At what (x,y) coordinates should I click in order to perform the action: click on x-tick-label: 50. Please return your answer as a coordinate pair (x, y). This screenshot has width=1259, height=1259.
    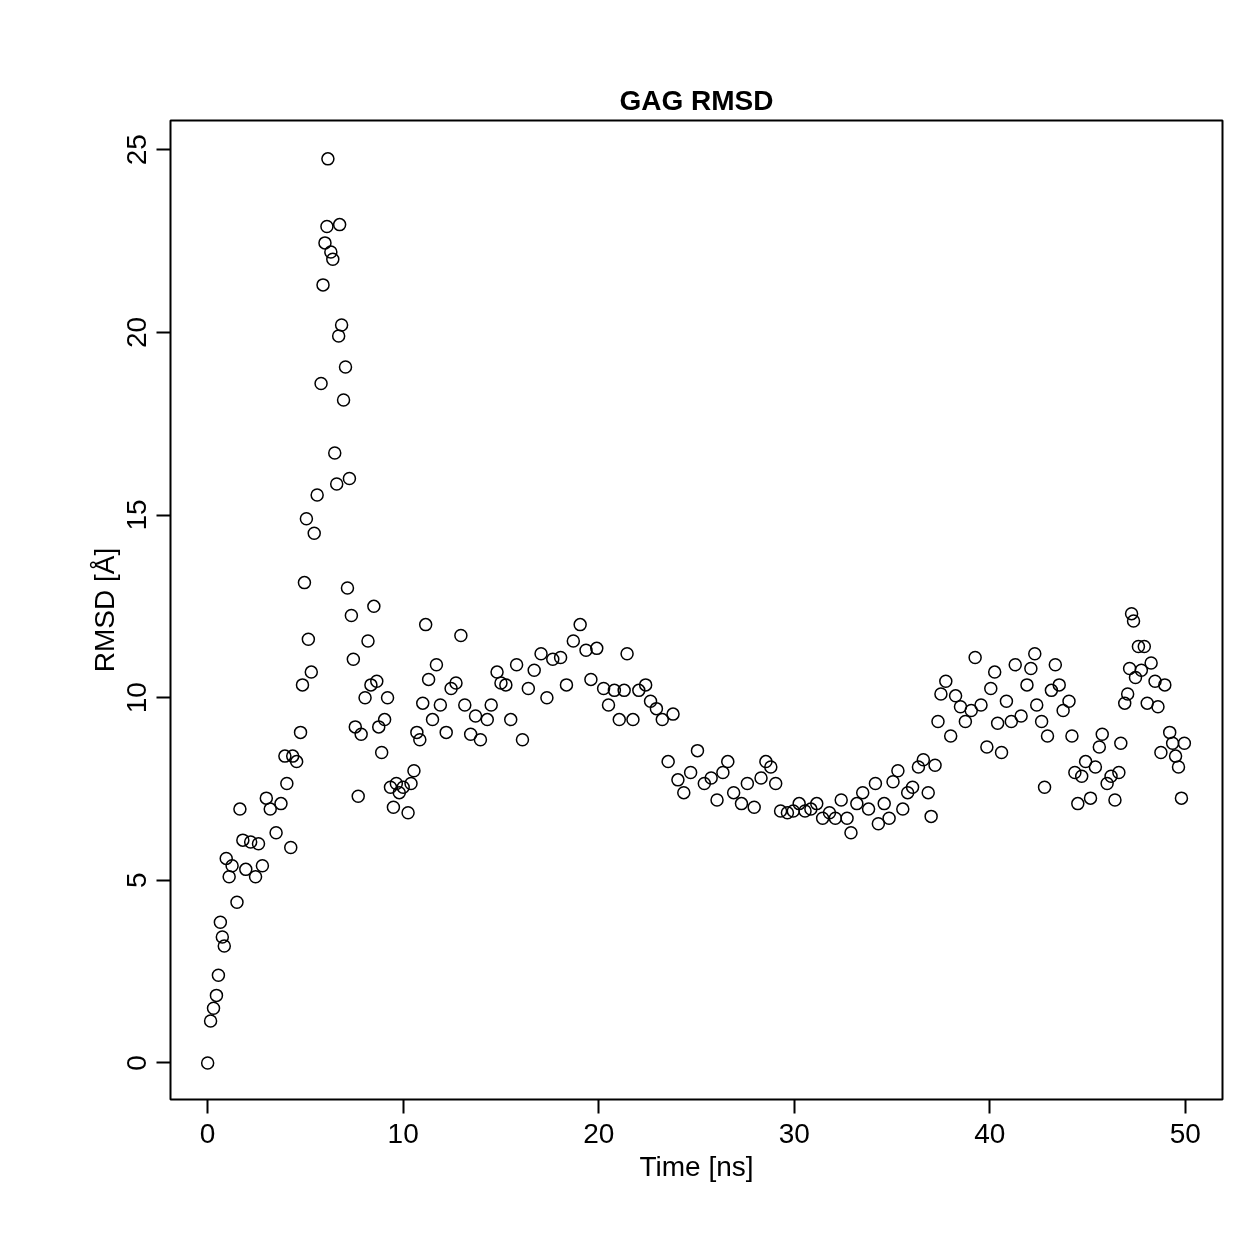
    Looking at the image, I should click on (1185, 1133).